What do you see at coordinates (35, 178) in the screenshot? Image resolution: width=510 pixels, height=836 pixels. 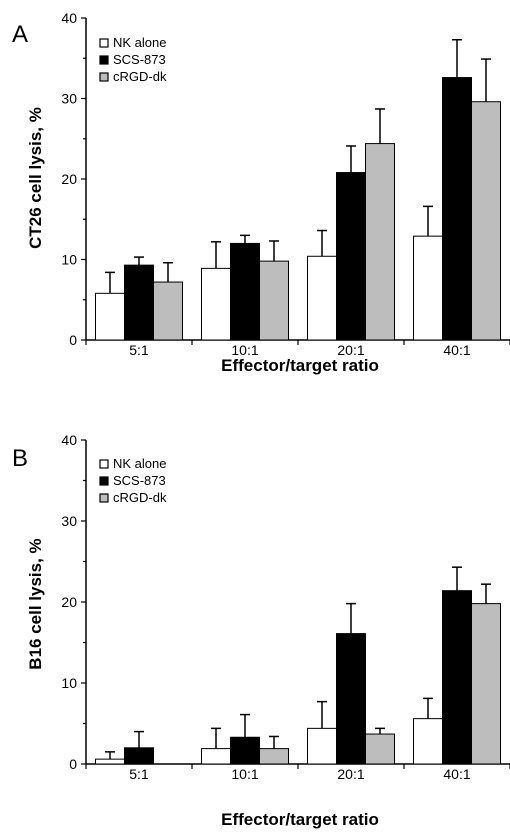 I see `y-axis-label: CT26 cell lysis, %` at bounding box center [35, 178].